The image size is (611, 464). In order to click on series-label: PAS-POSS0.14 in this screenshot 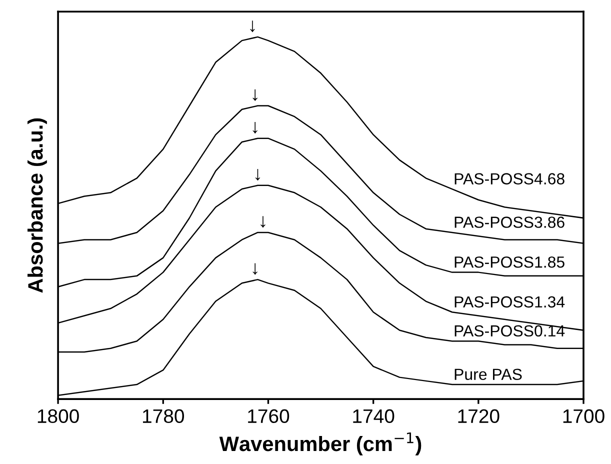, I will do `click(509, 331)`.